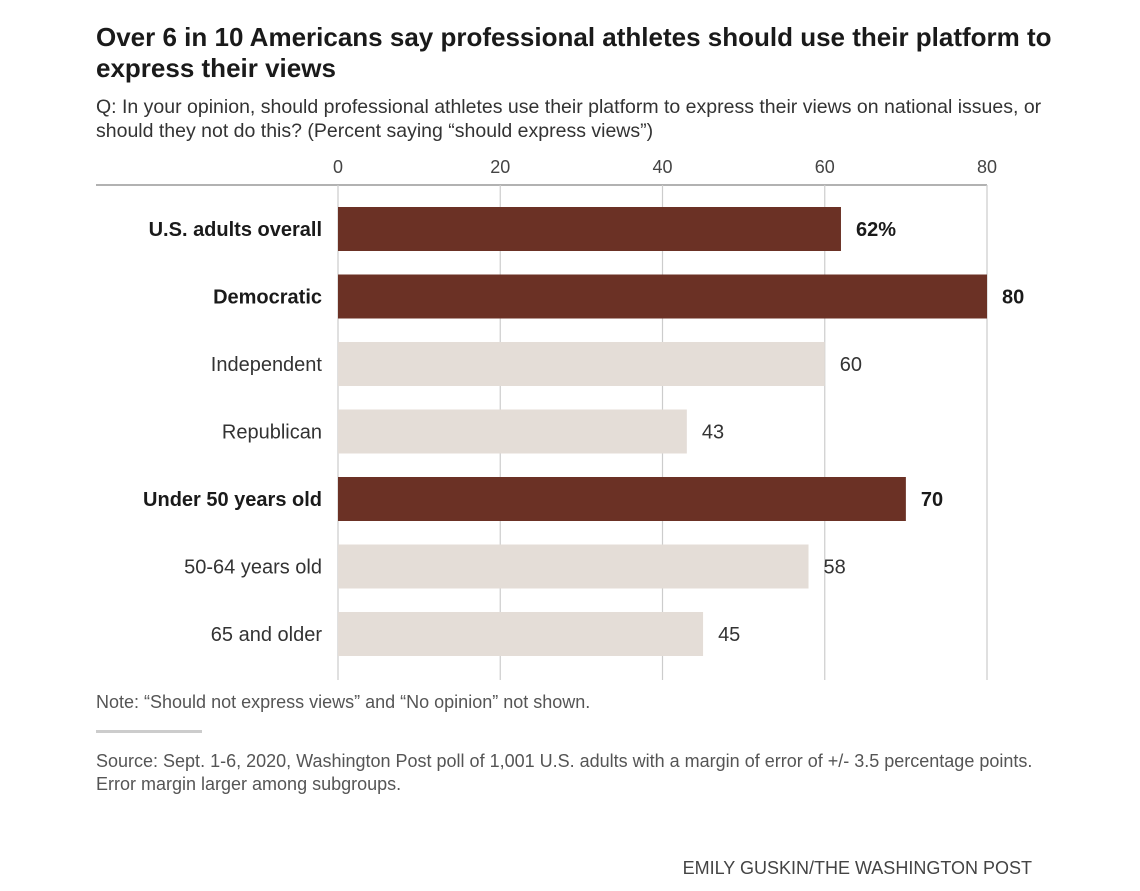 The height and width of the screenshot is (891, 1140). What do you see at coordinates (267, 635) in the screenshot?
I see `category-label: 65 and older` at bounding box center [267, 635].